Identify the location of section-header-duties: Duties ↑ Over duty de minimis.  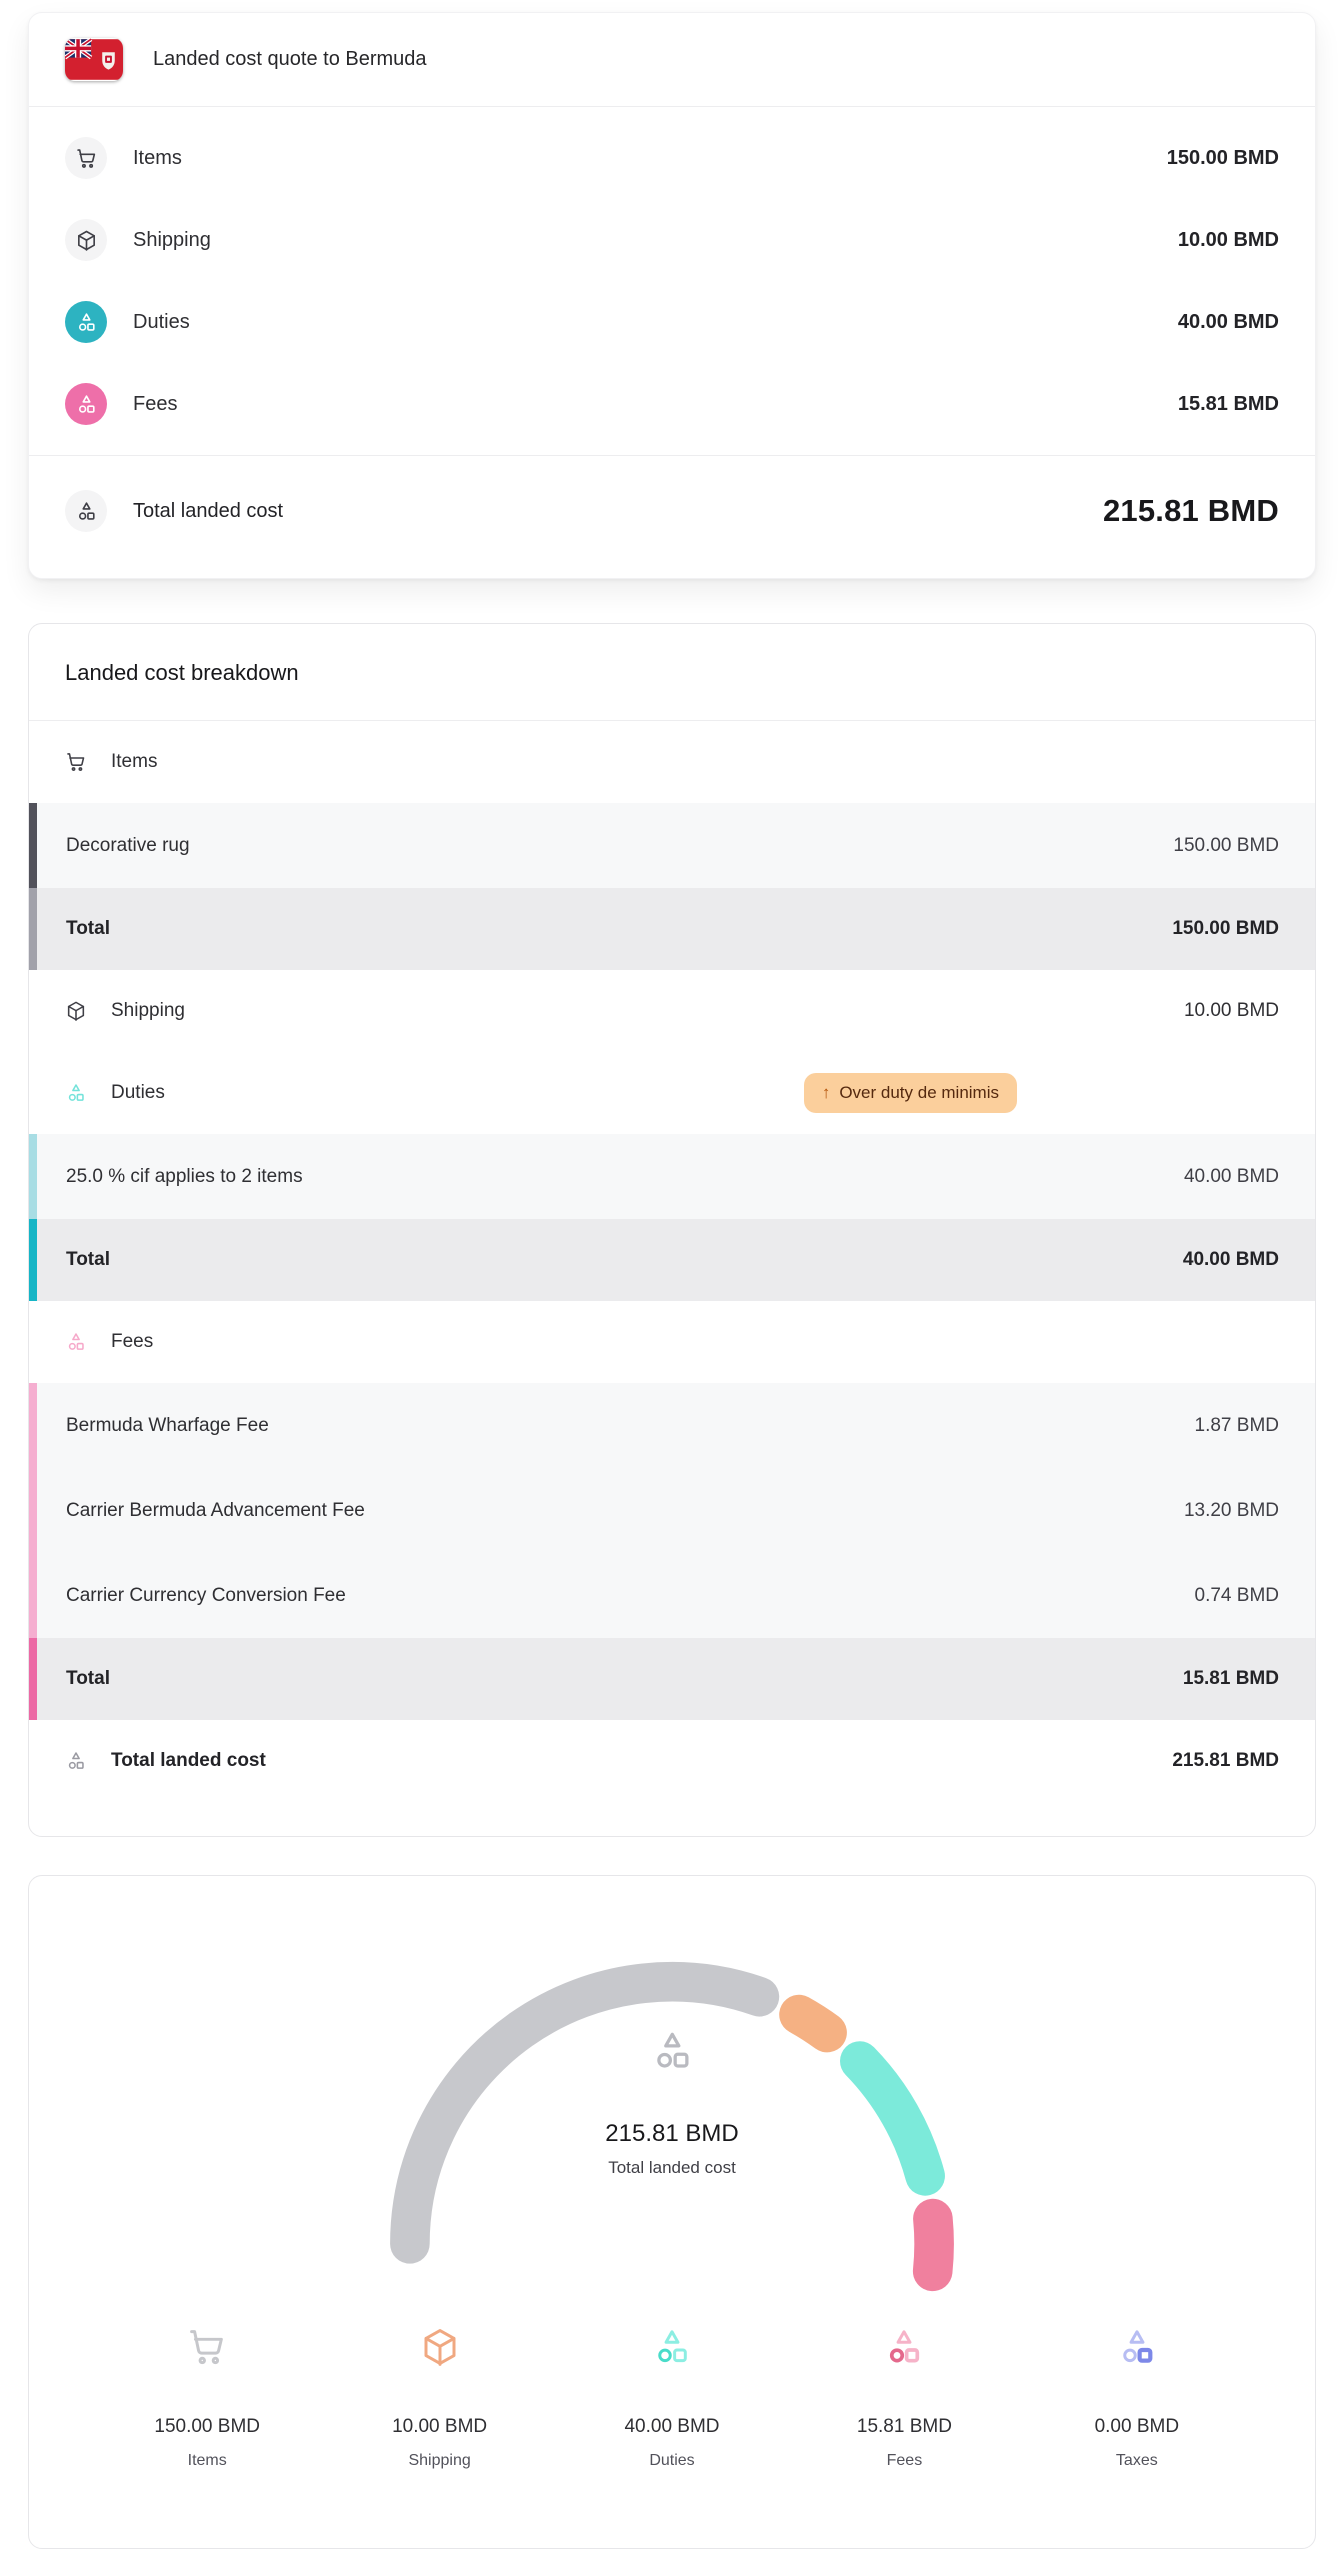
(672, 1093).